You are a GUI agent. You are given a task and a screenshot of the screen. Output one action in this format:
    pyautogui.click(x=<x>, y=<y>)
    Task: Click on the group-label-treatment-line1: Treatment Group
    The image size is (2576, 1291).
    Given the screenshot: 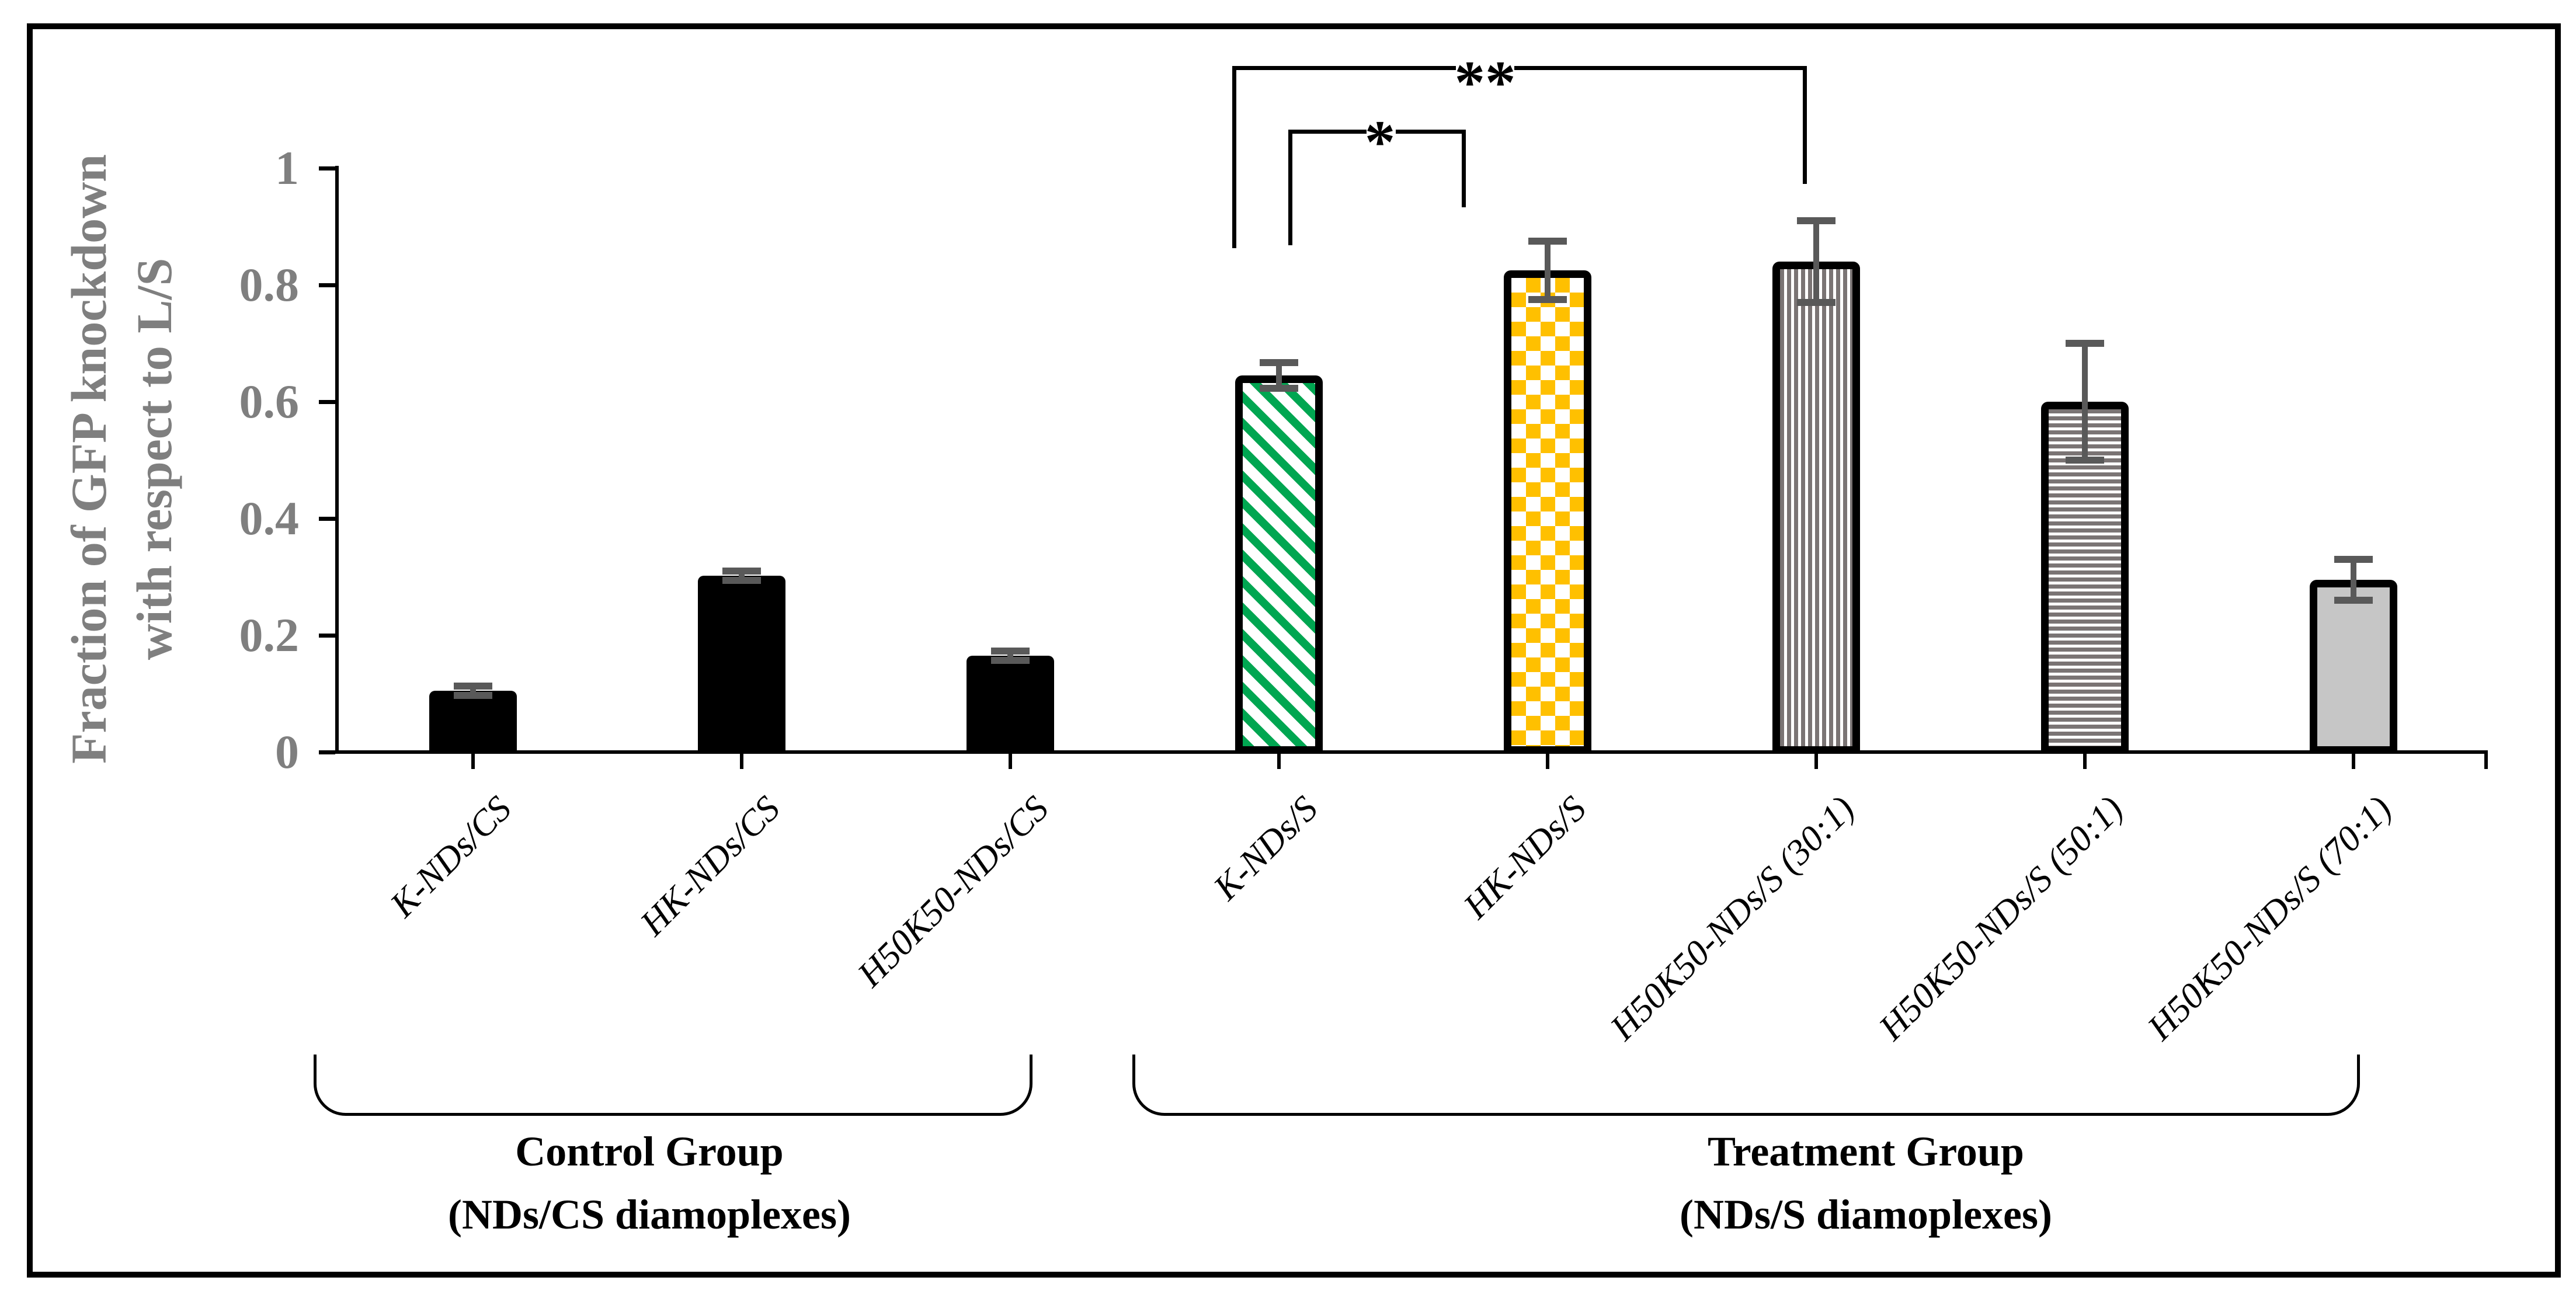 What is the action you would take?
    pyautogui.click(x=1866, y=1151)
    